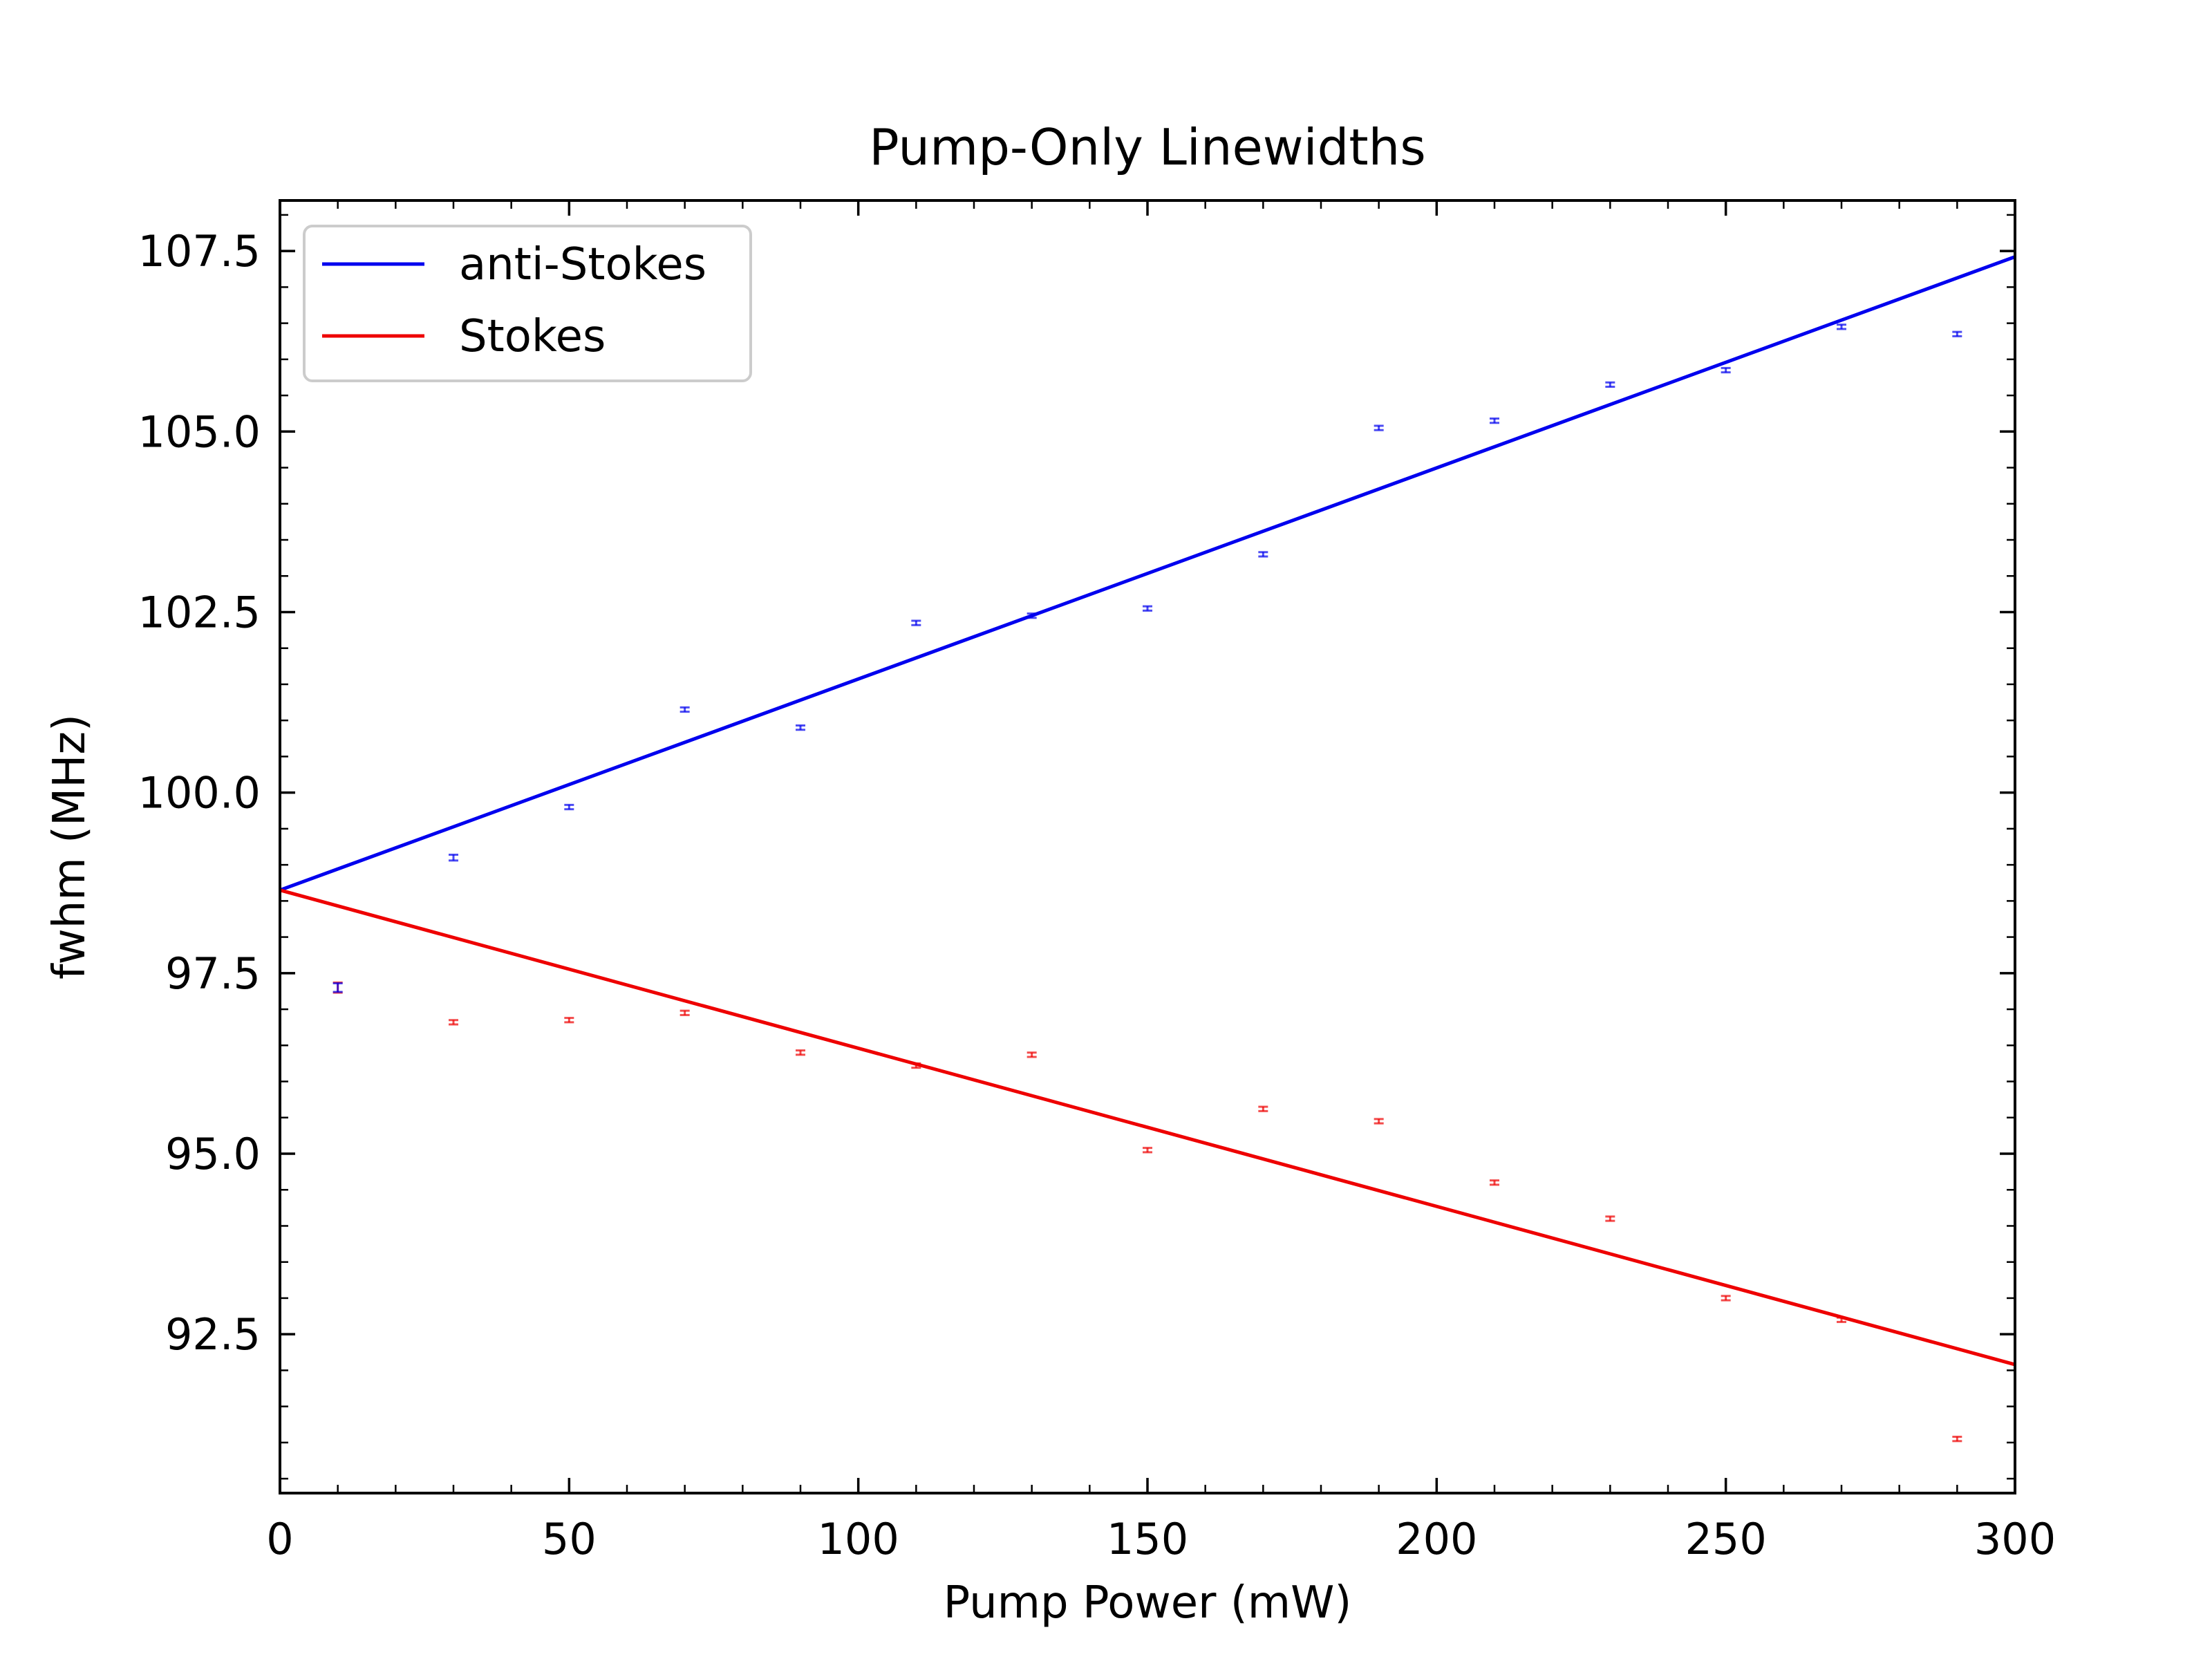 This screenshot has height=1659, width=2212. Describe the element at coordinates (69, 847) in the screenshot. I see `y-axis-label: fwhm (MHz)` at that location.